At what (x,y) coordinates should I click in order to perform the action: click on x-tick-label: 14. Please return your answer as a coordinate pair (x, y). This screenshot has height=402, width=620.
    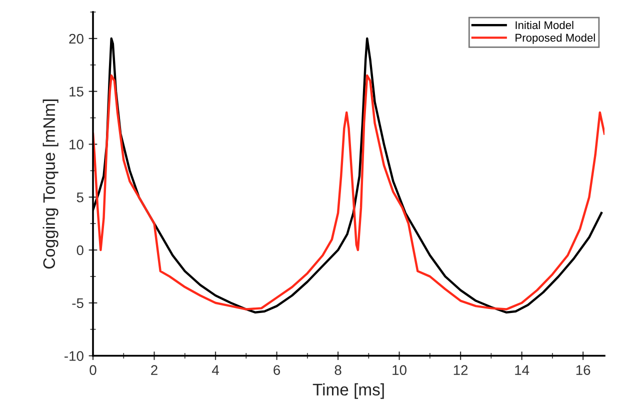
    Looking at the image, I should click on (522, 370).